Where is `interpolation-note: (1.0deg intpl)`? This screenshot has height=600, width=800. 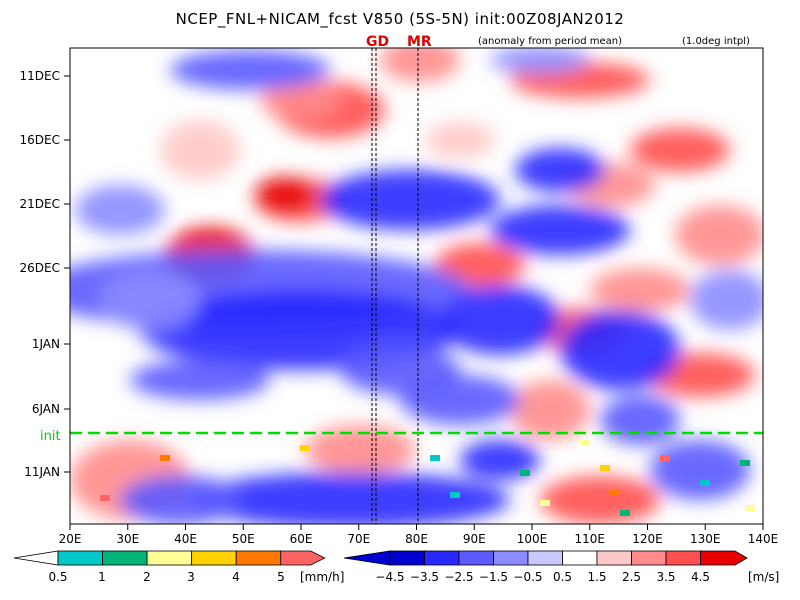
interpolation-note: (1.0deg intpl) is located at coordinates (716, 41).